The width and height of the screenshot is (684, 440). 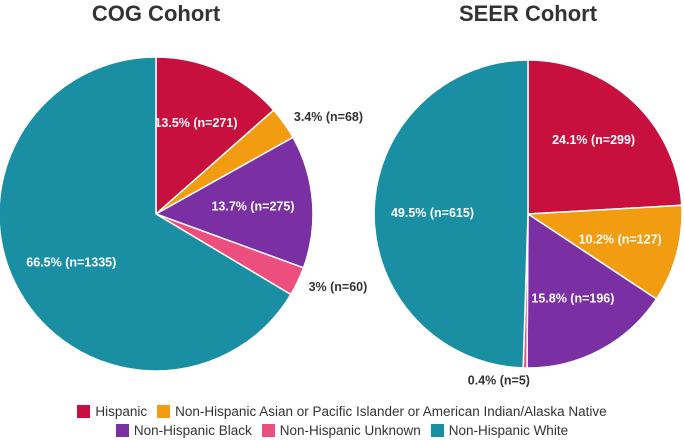 What do you see at coordinates (268, 430) in the screenshot?
I see `legend-swatch-nh-unknown` at bounding box center [268, 430].